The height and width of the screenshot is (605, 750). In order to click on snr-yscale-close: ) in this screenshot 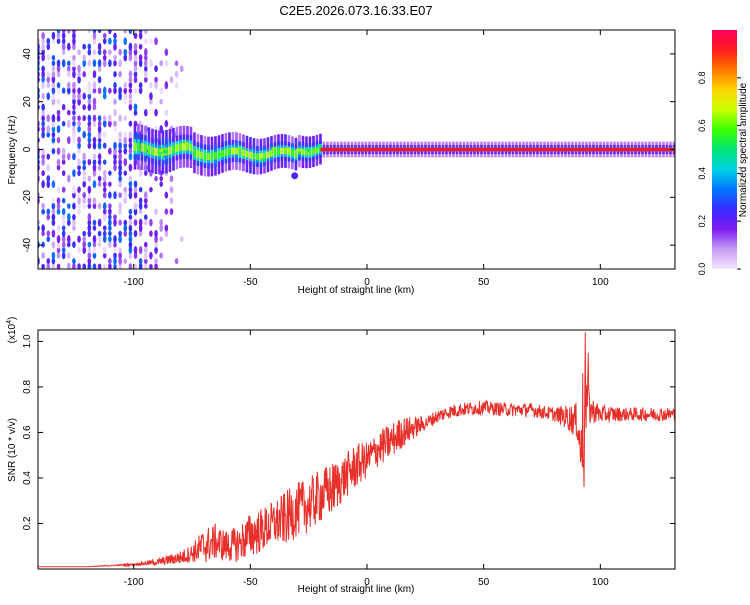, I will do `click(12, 318)`.